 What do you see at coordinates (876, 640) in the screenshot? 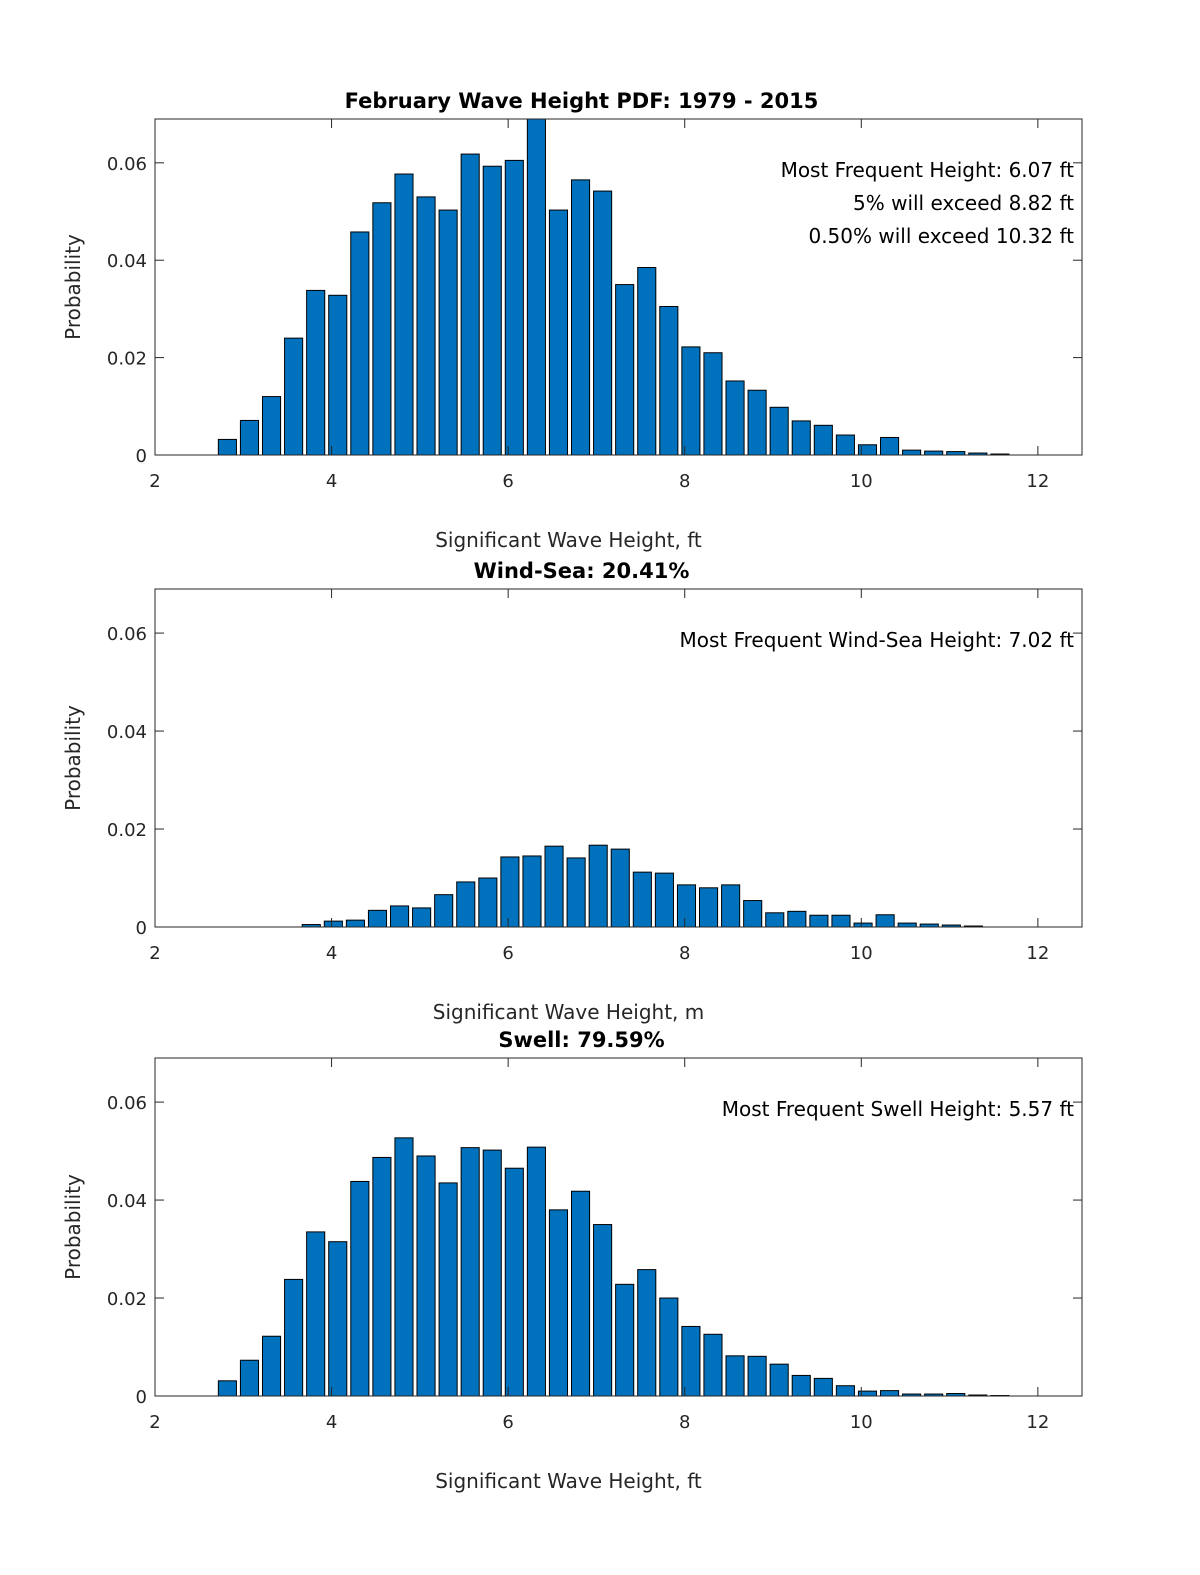
I see `annotation-text: Most Frequent Wind-Sea Height: 7.02 ft` at bounding box center [876, 640].